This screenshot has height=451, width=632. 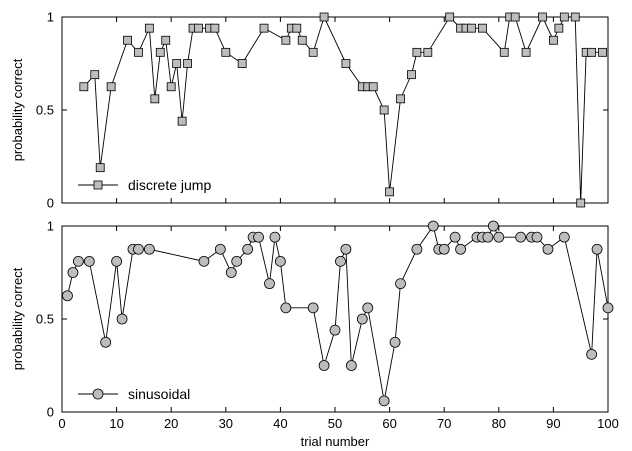 What do you see at coordinates (226, 423) in the screenshot?
I see `x-tick-label: 30` at bounding box center [226, 423].